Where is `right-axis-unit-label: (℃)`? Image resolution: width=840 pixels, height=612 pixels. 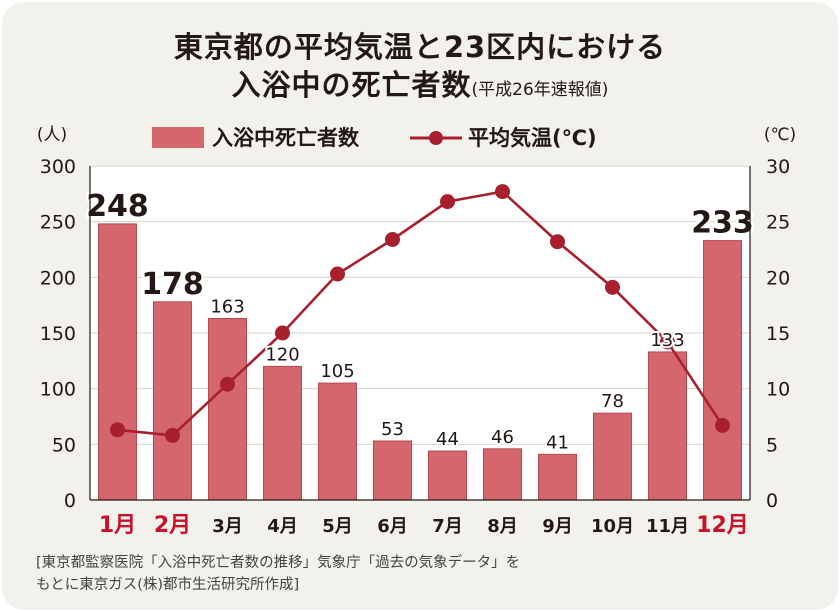
right-axis-unit-label: (℃) is located at coordinates (780, 135).